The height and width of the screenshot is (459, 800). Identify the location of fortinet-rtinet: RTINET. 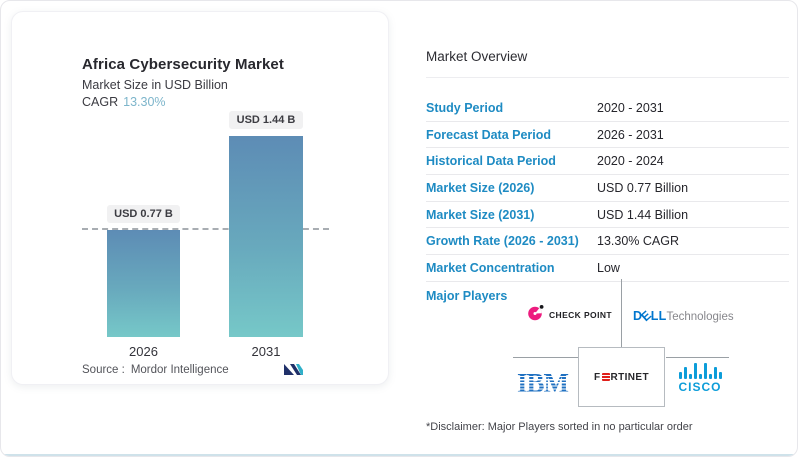
(630, 377).